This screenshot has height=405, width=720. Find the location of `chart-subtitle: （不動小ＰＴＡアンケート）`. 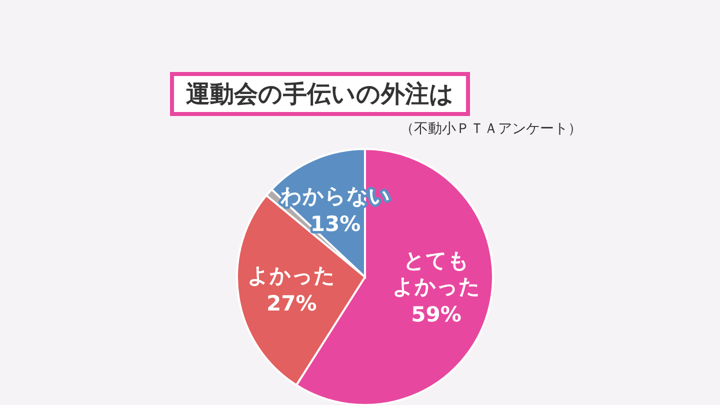

chart-subtitle: （不動小ＰＴＡアンケート） is located at coordinates (491, 129).